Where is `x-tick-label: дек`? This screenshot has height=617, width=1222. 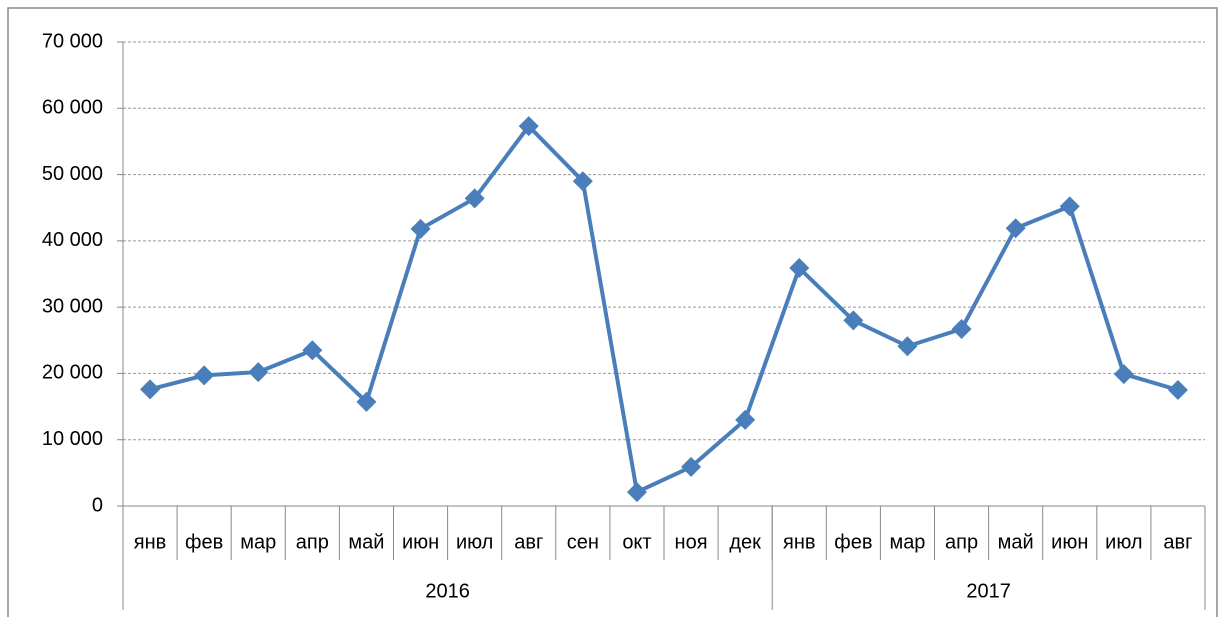 x-tick-label: дек is located at coordinates (745, 542).